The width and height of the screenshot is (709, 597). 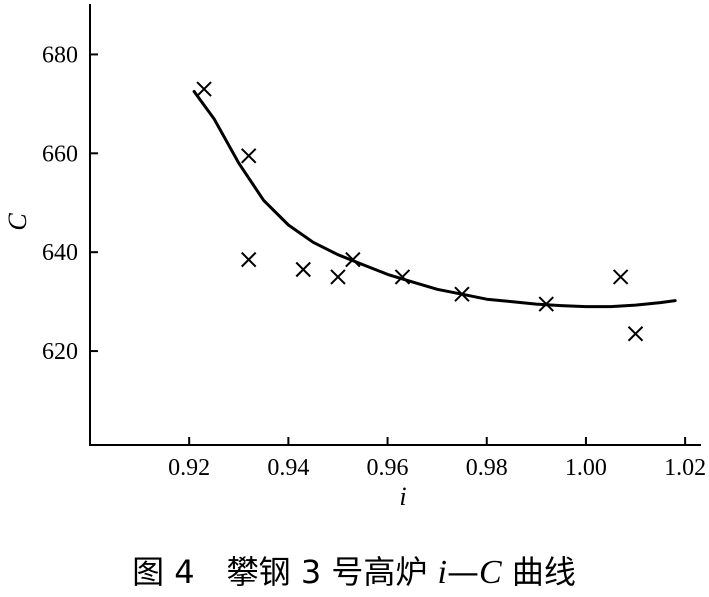 I want to click on x-tick-label: 0.96, so click(x=388, y=468).